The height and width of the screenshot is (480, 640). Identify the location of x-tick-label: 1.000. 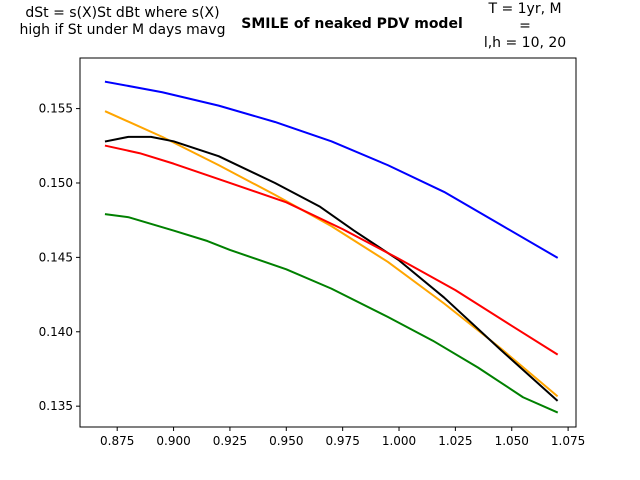
(399, 441).